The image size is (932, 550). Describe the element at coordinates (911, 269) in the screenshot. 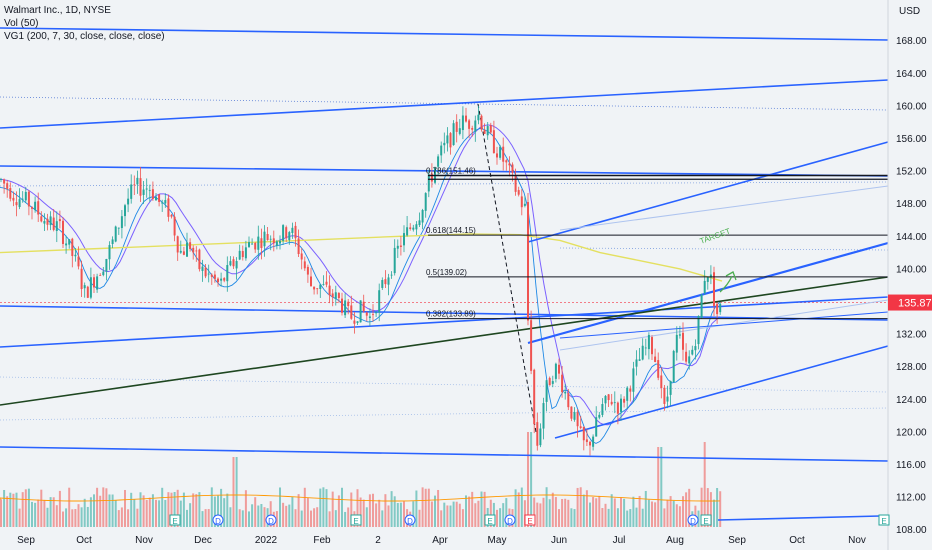

I see `y-tick-label: 140.00` at that location.